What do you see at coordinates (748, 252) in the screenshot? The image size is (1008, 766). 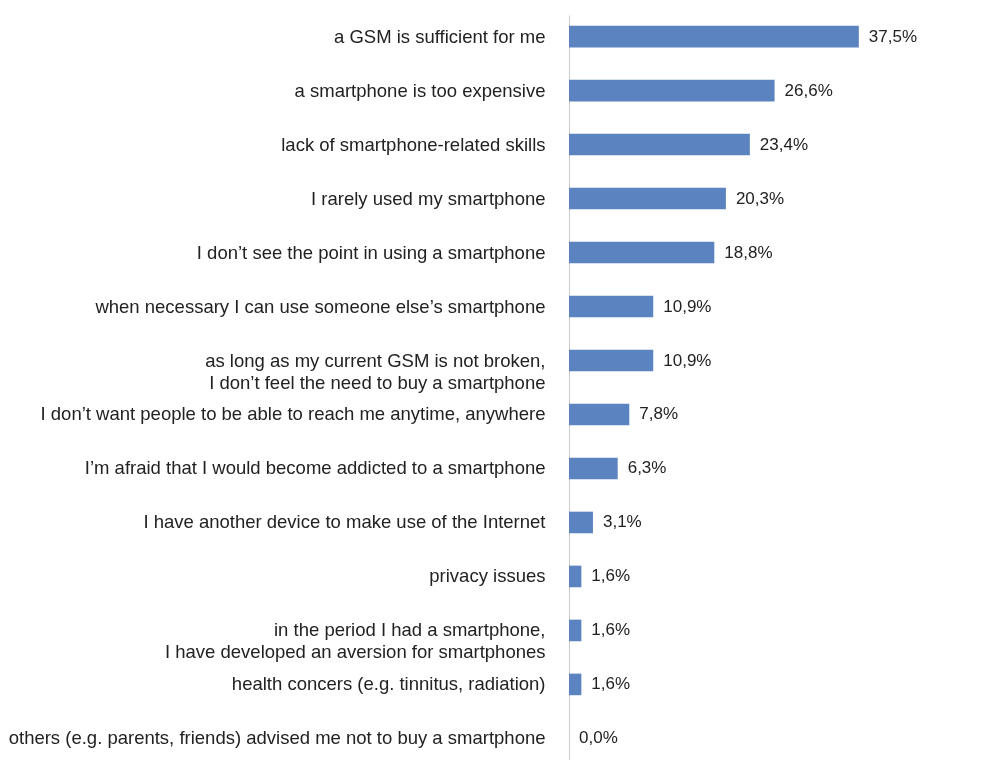 I see `data-label: 18,8%` at bounding box center [748, 252].